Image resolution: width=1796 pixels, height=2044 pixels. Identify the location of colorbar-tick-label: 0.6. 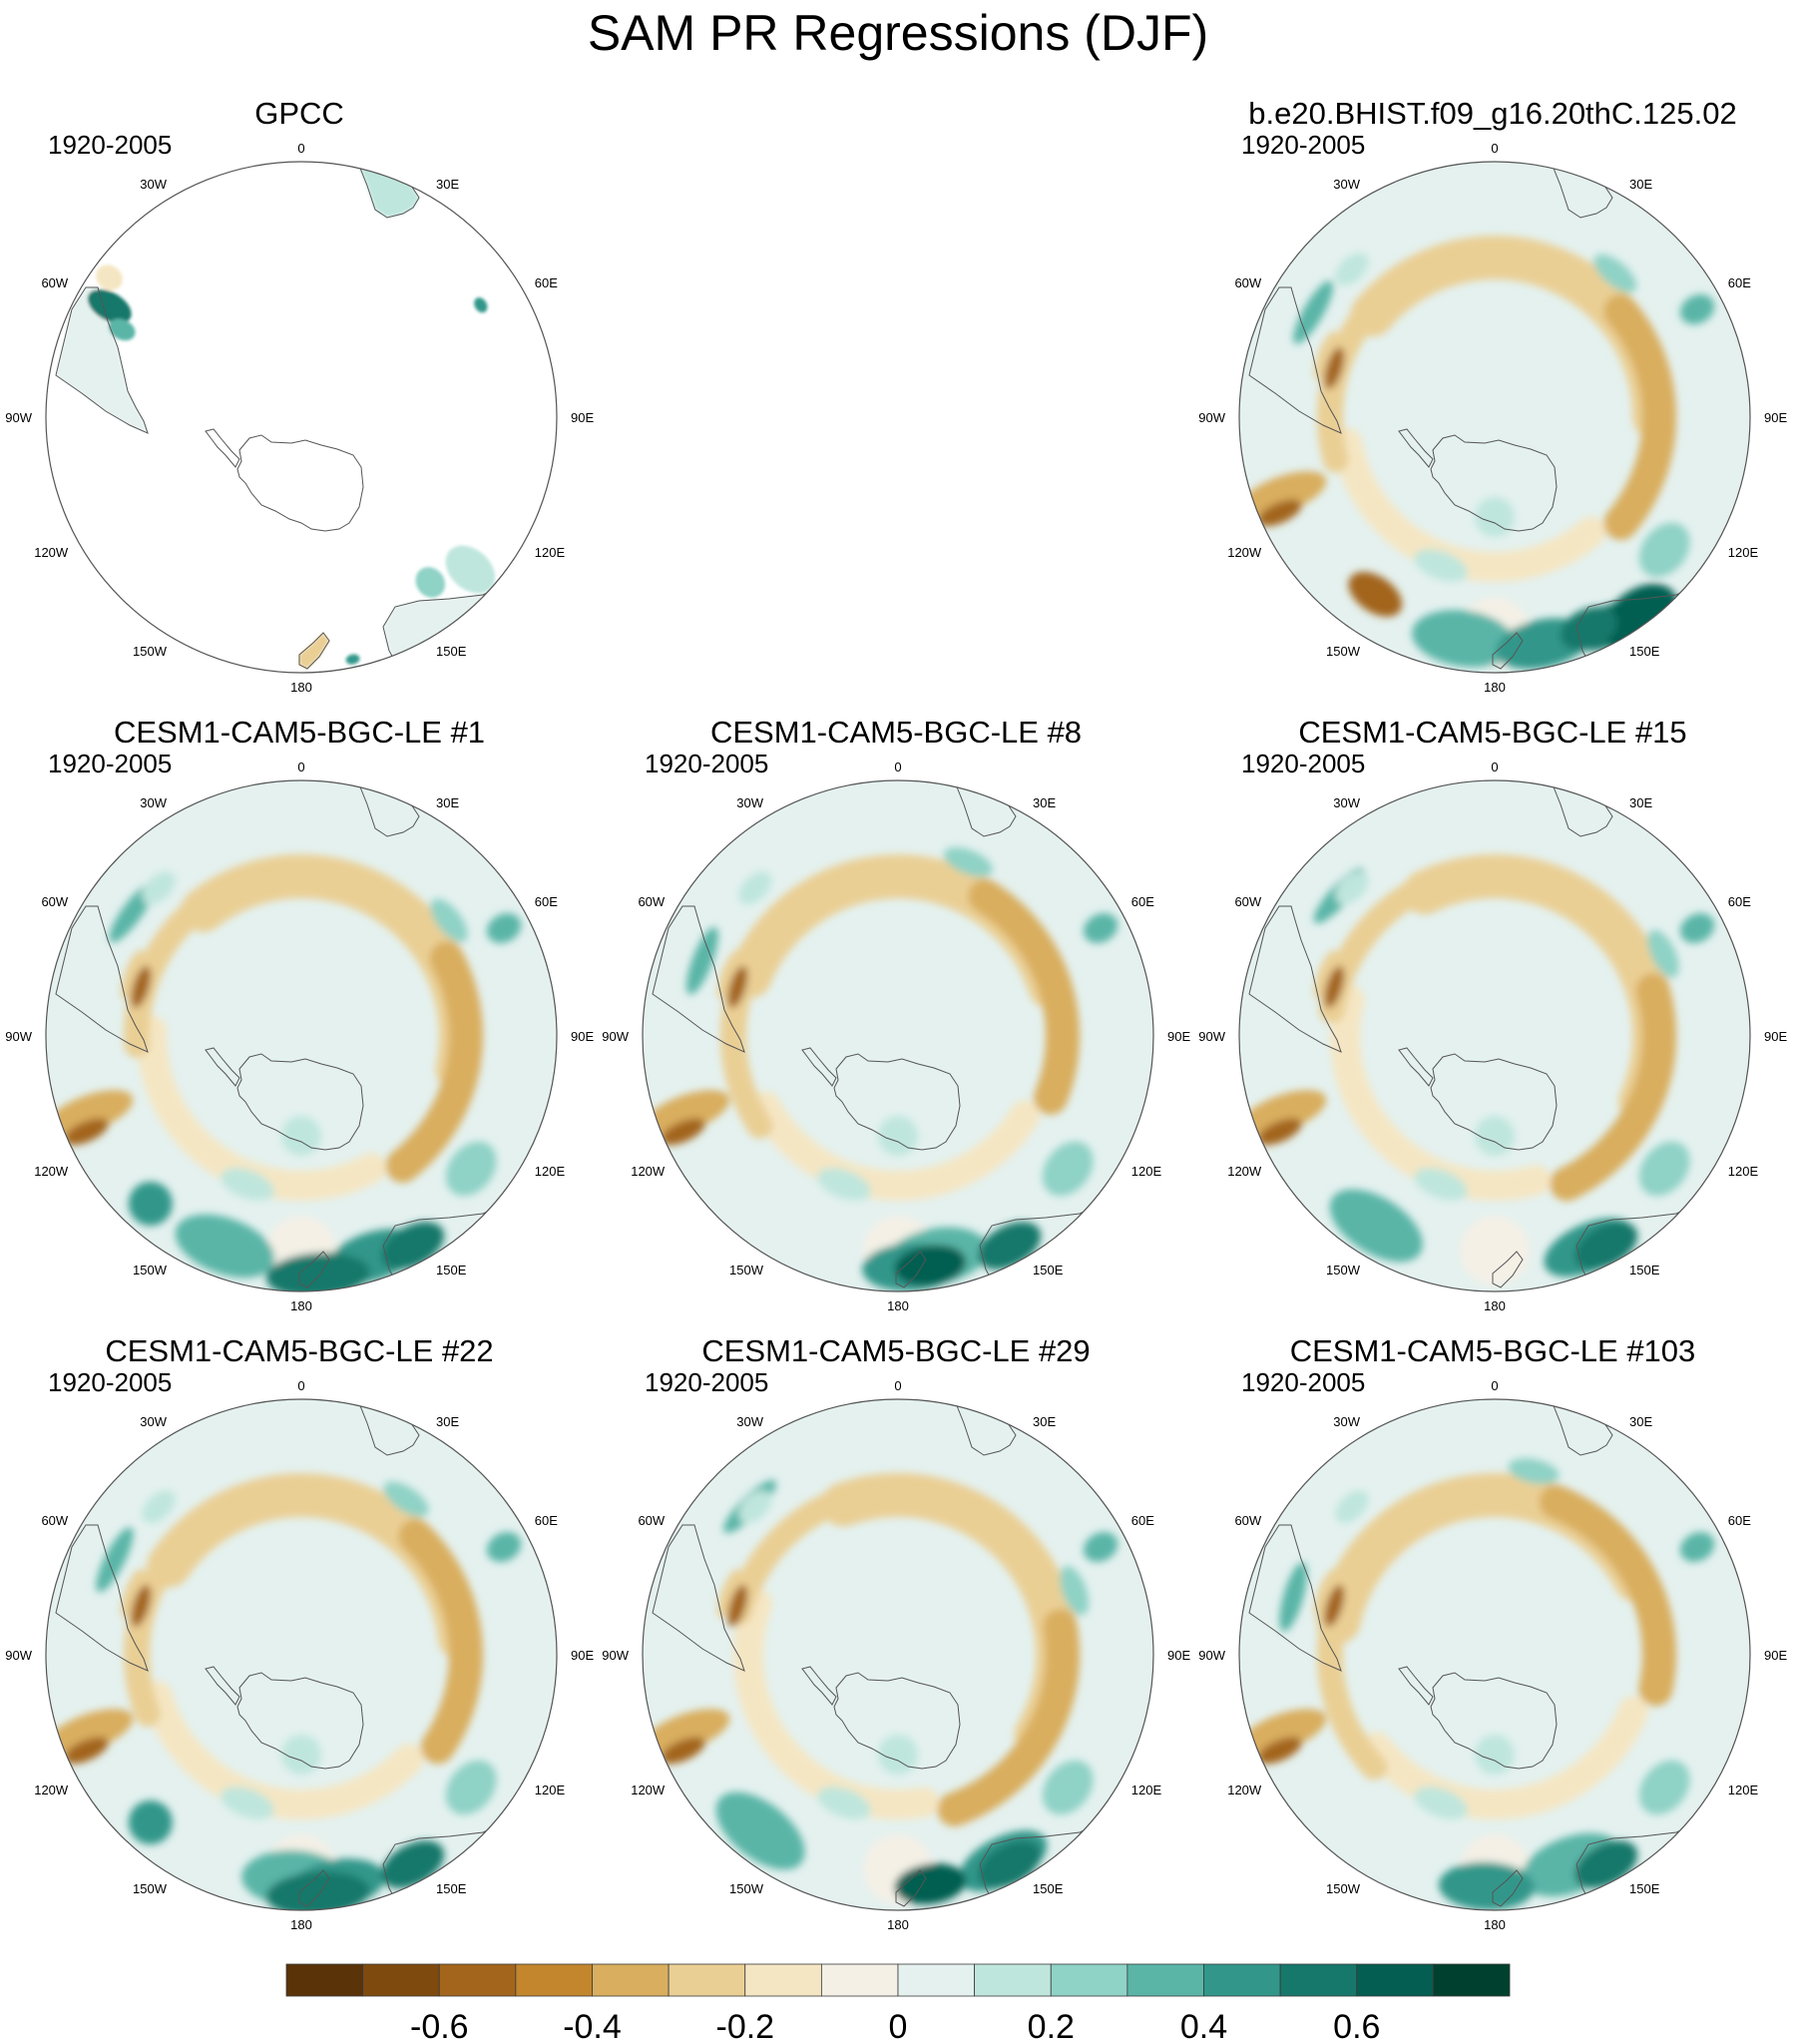
(1356, 2026).